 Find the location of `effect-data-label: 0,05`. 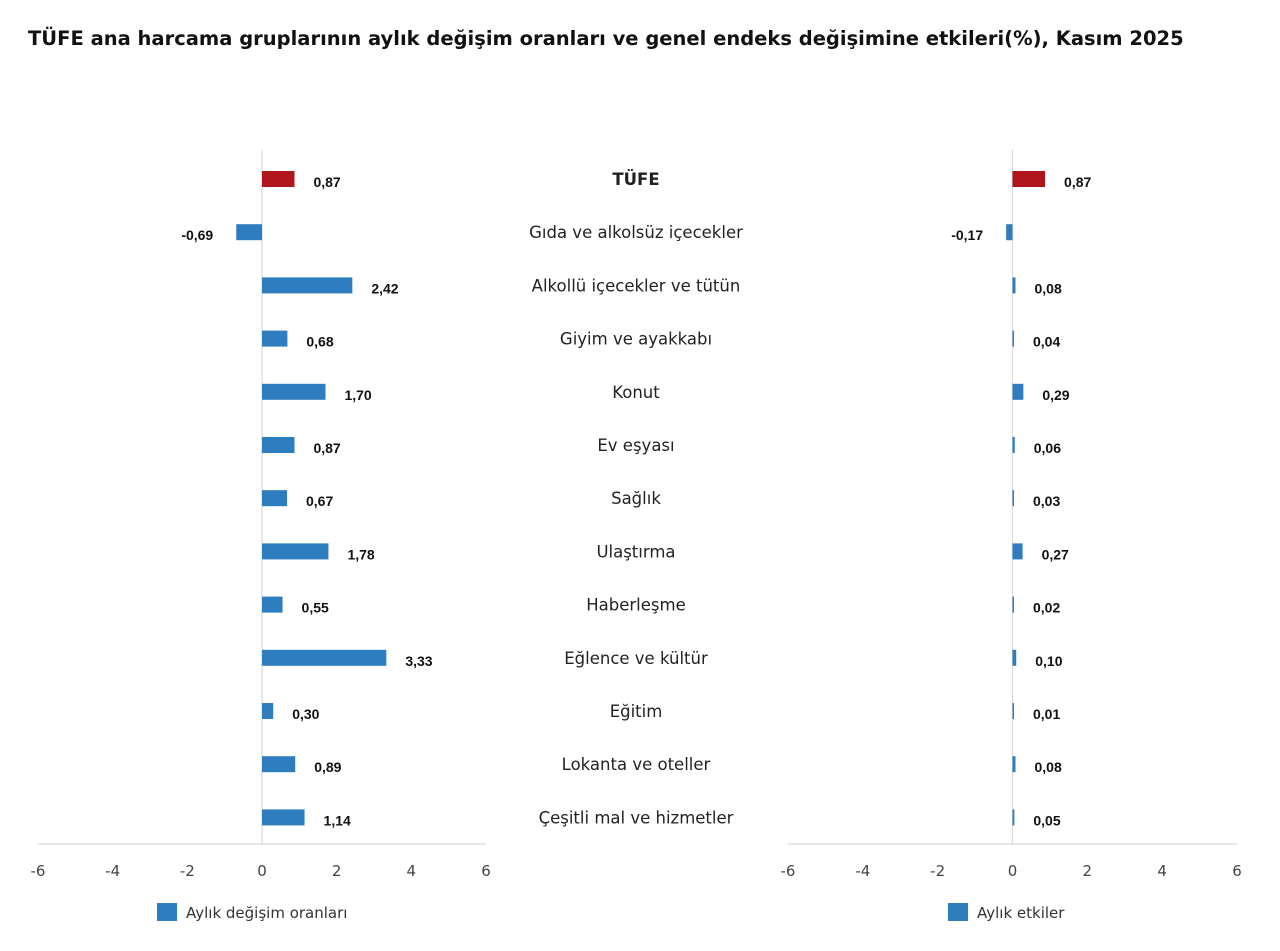

effect-data-label: 0,05 is located at coordinates (1046, 820).